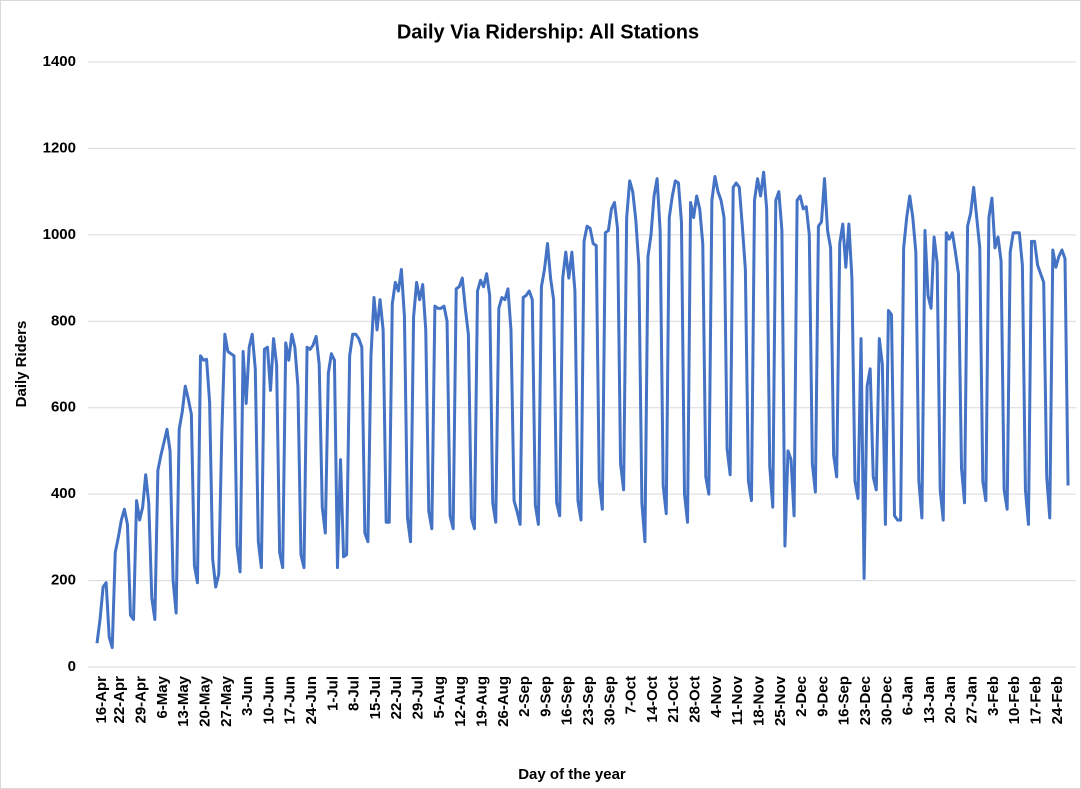 Image resolution: width=1081 pixels, height=789 pixels. What do you see at coordinates (886, 700) in the screenshot?
I see `x-tick-label: 30-Dec` at bounding box center [886, 700].